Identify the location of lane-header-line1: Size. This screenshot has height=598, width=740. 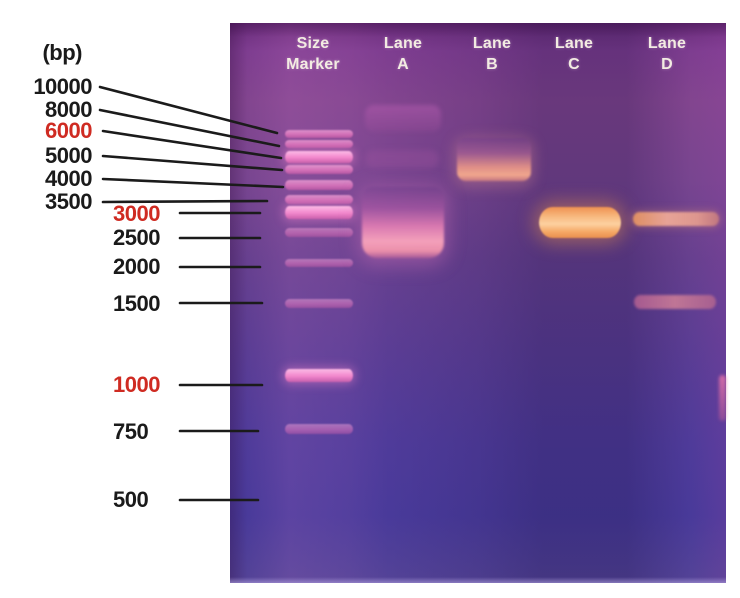
(313, 43).